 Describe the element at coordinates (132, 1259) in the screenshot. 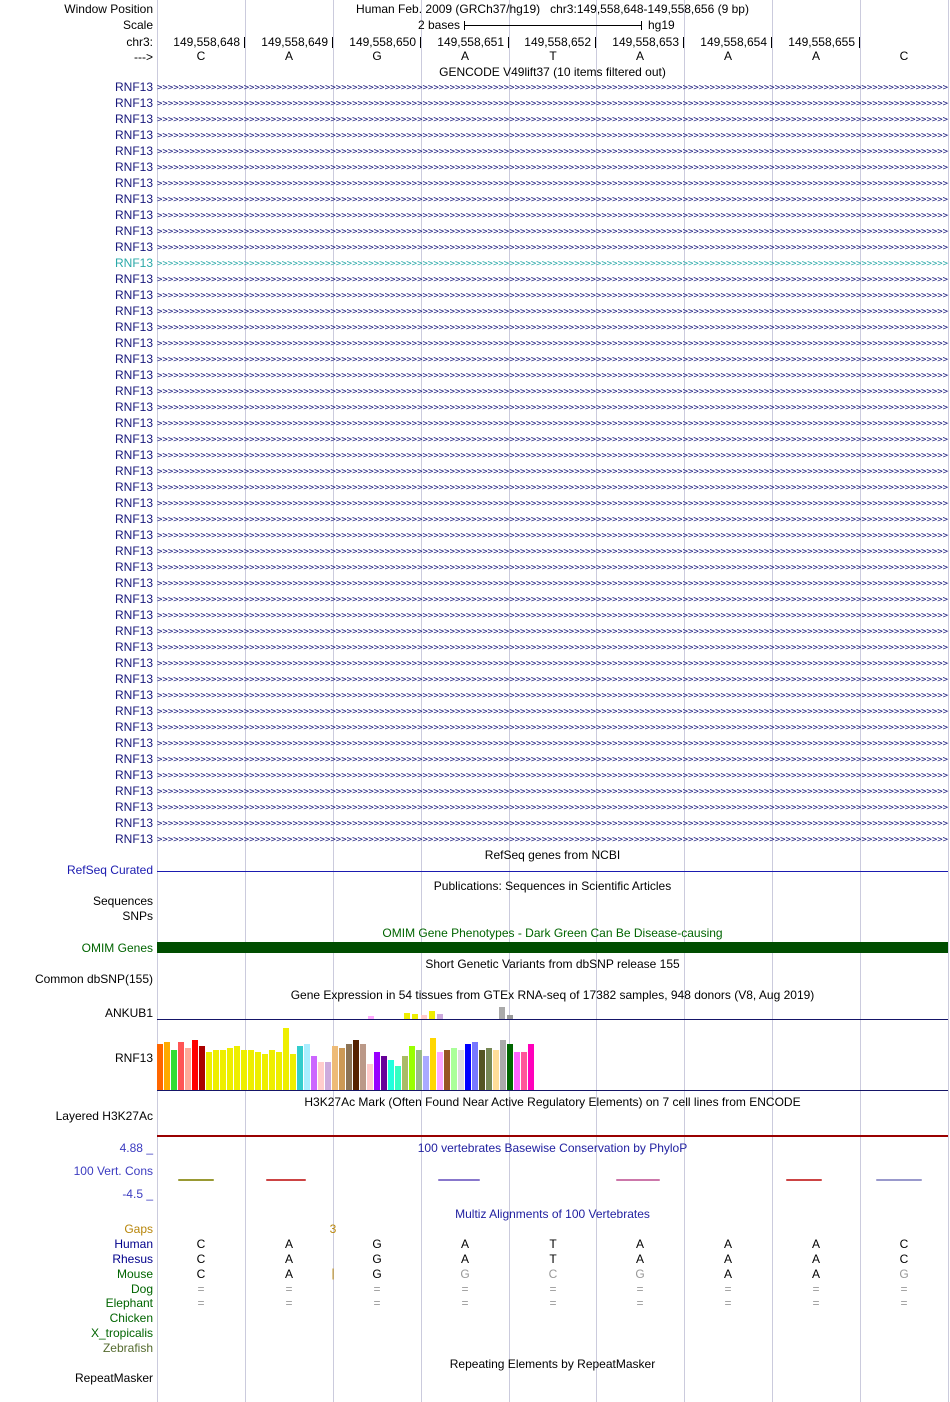

I see `species-label: Rhesus` at that location.